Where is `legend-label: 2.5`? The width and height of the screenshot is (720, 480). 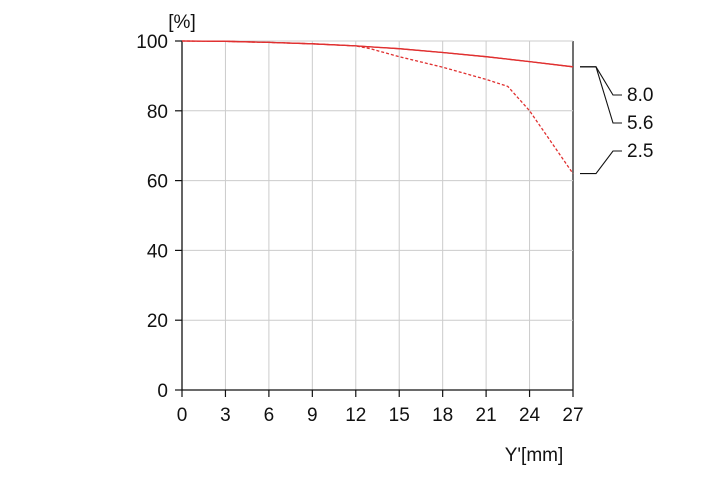
legend-label: 2.5 is located at coordinates (640, 151).